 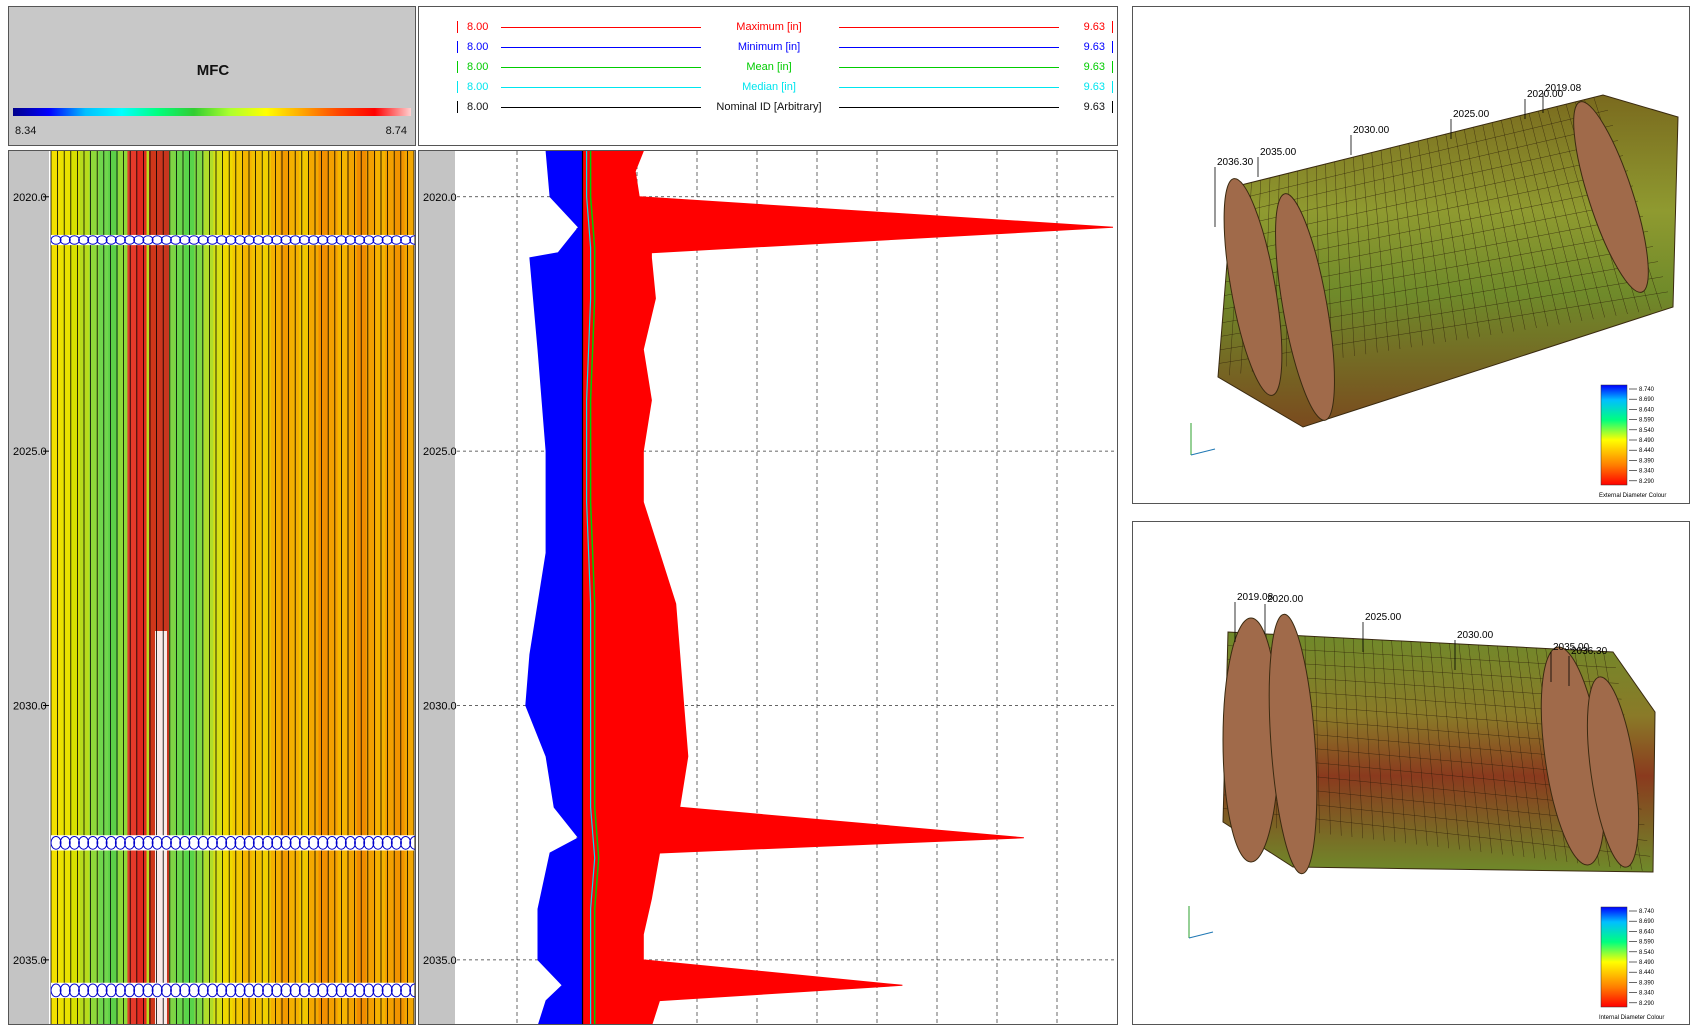 I want to click on colour-scale-label: 8.340, so click(x=1647, y=994).